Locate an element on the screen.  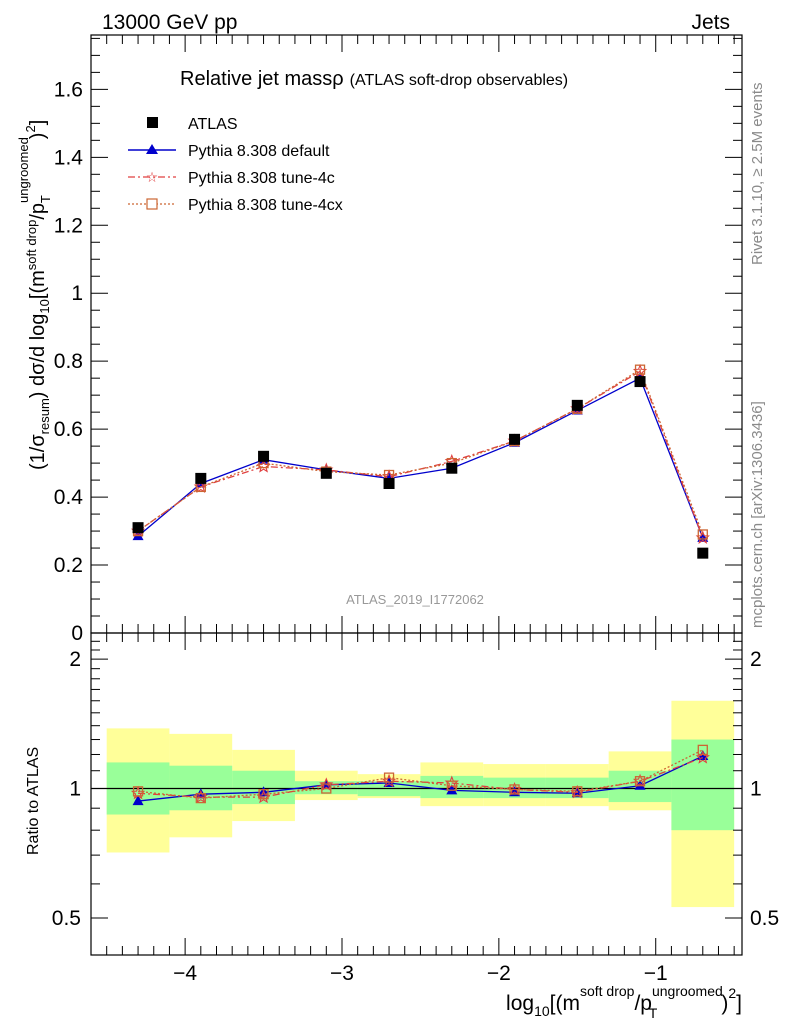
x-tick-label: −1 is located at coordinates (656, 973).